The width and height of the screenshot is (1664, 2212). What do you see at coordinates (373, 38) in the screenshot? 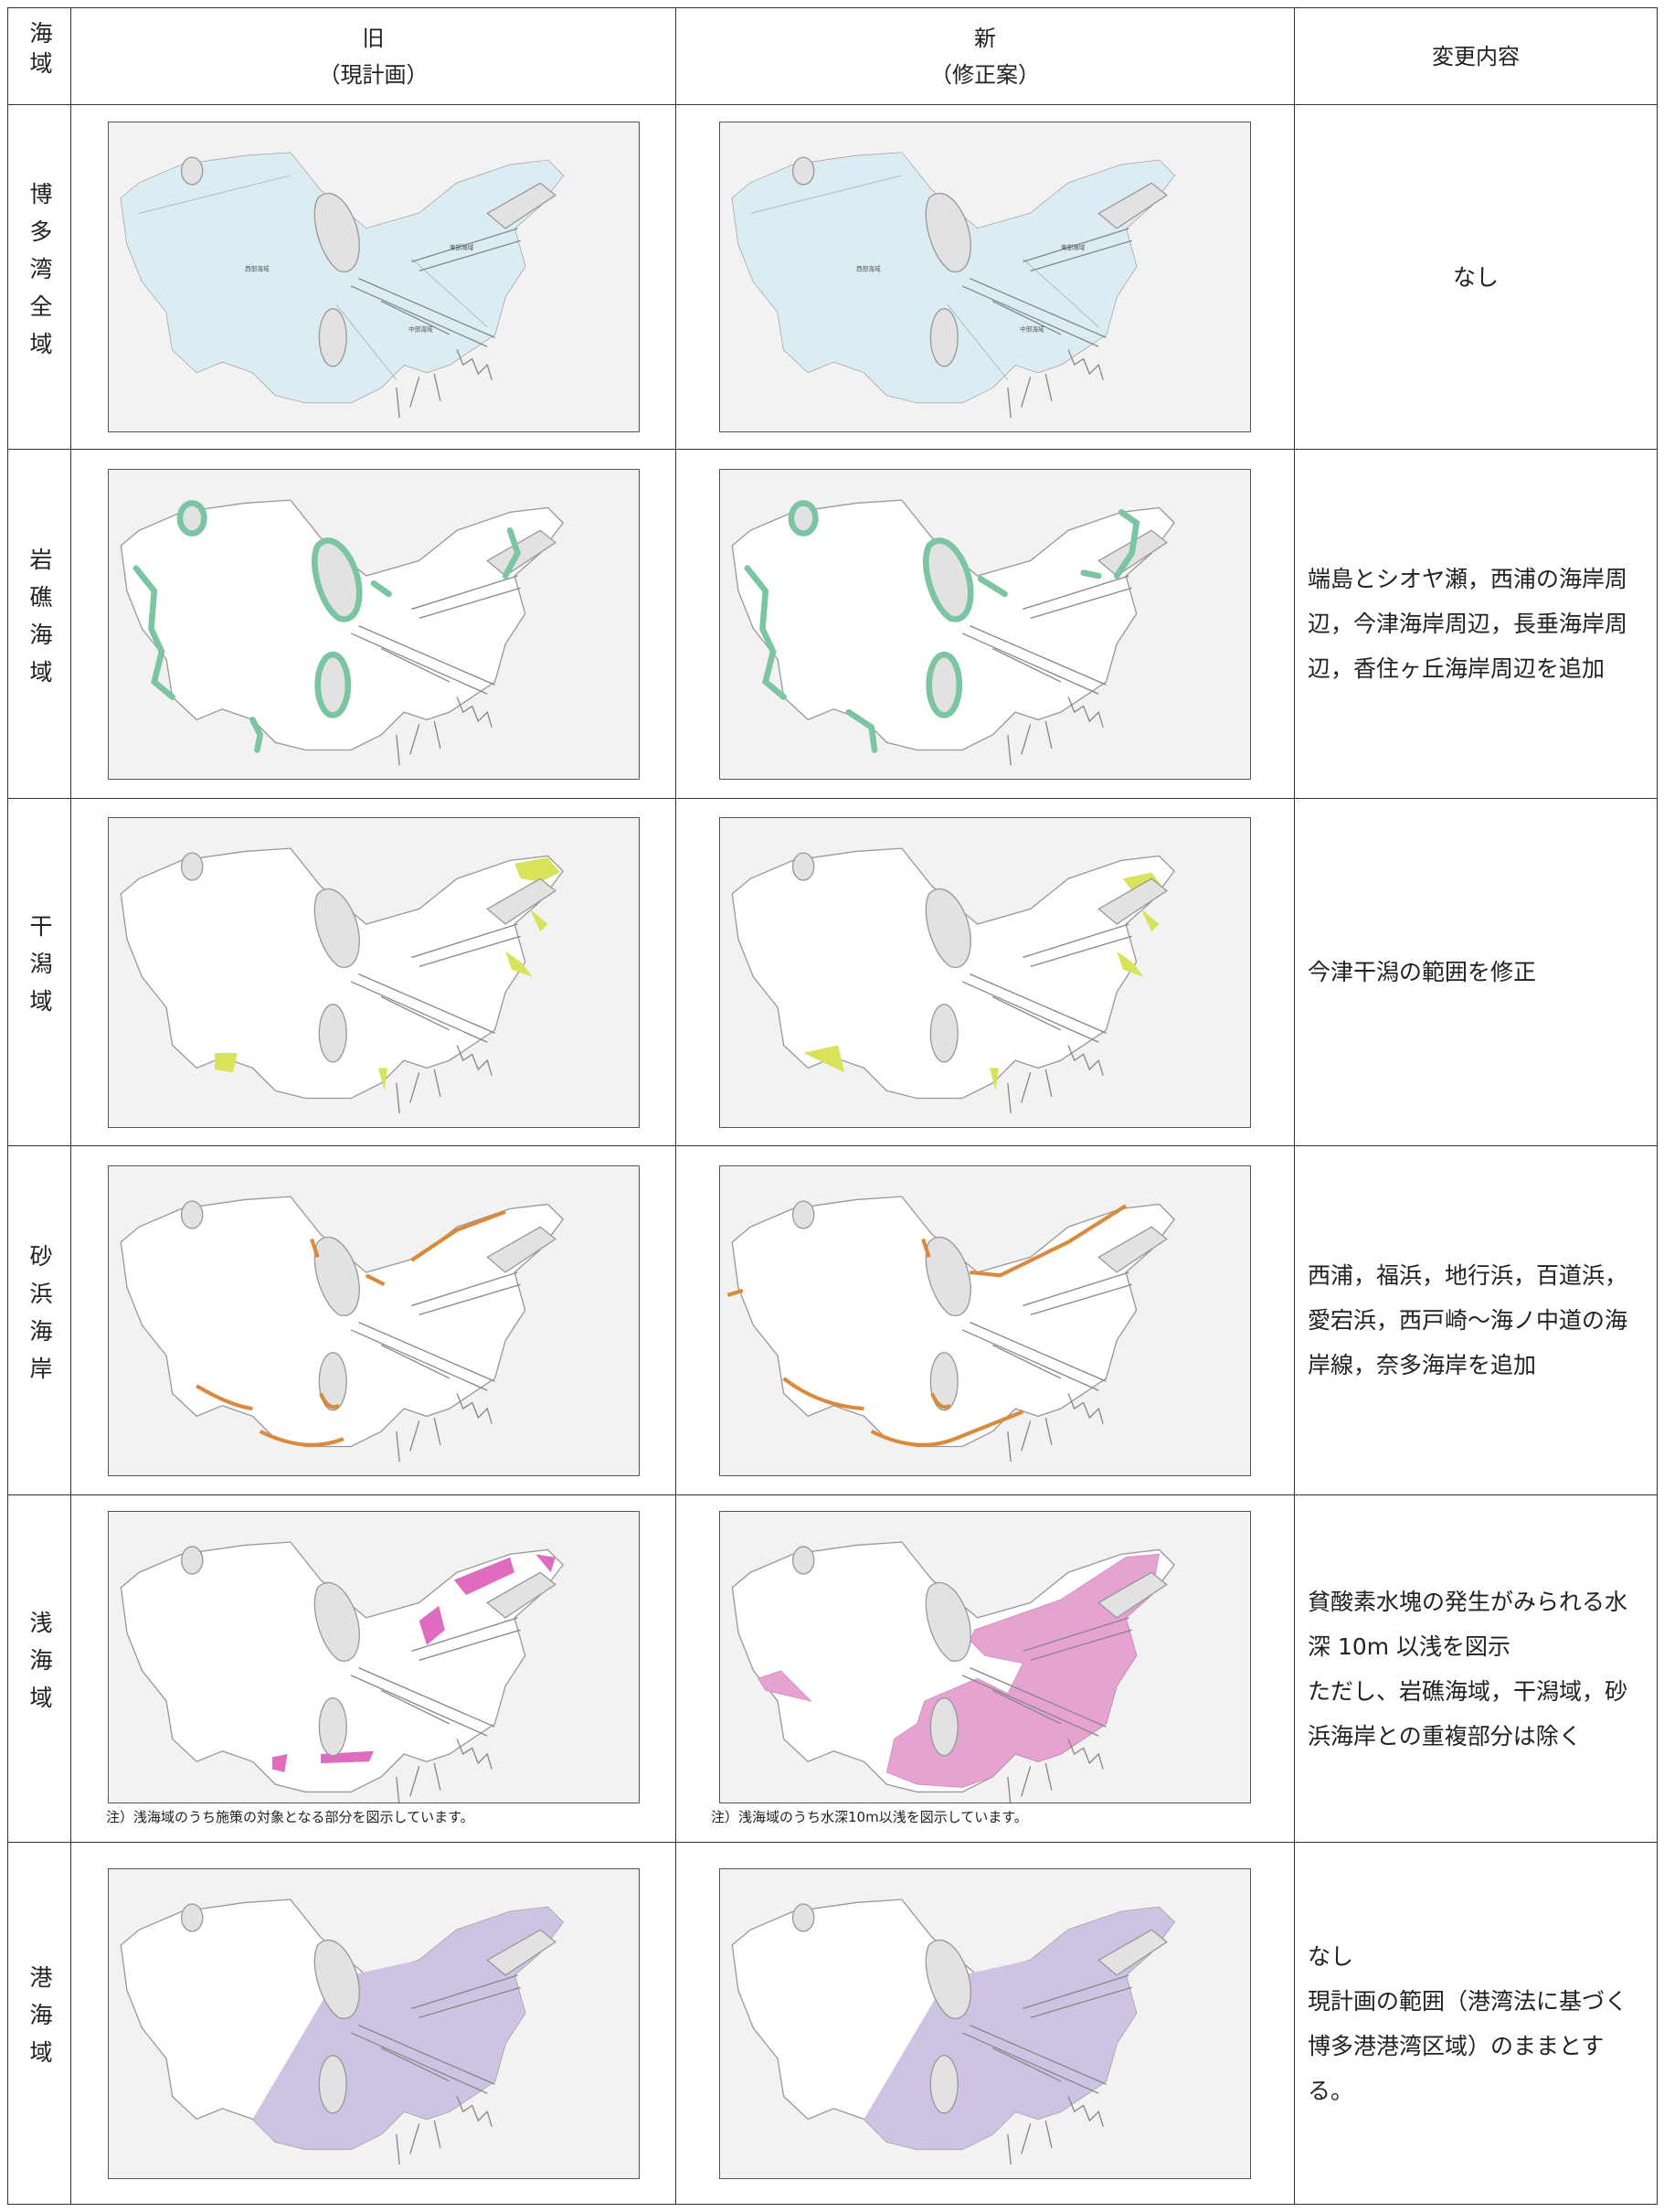
I see `header-old: 旧` at bounding box center [373, 38].